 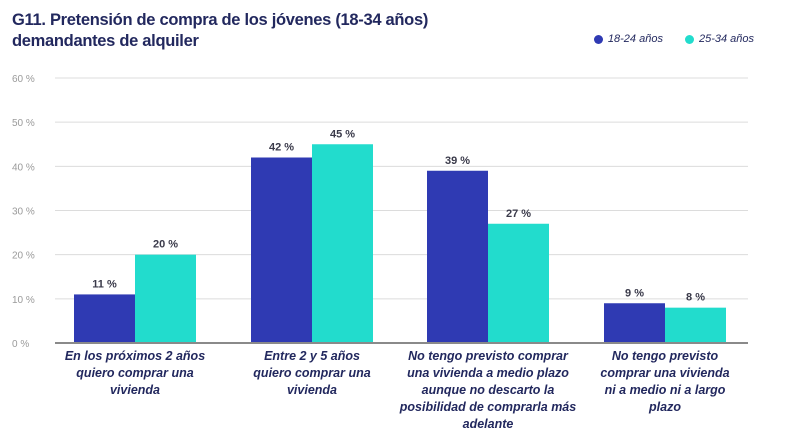 I want to click on legend-item-18-24: 18-24 años, so click(x=628, y=39).